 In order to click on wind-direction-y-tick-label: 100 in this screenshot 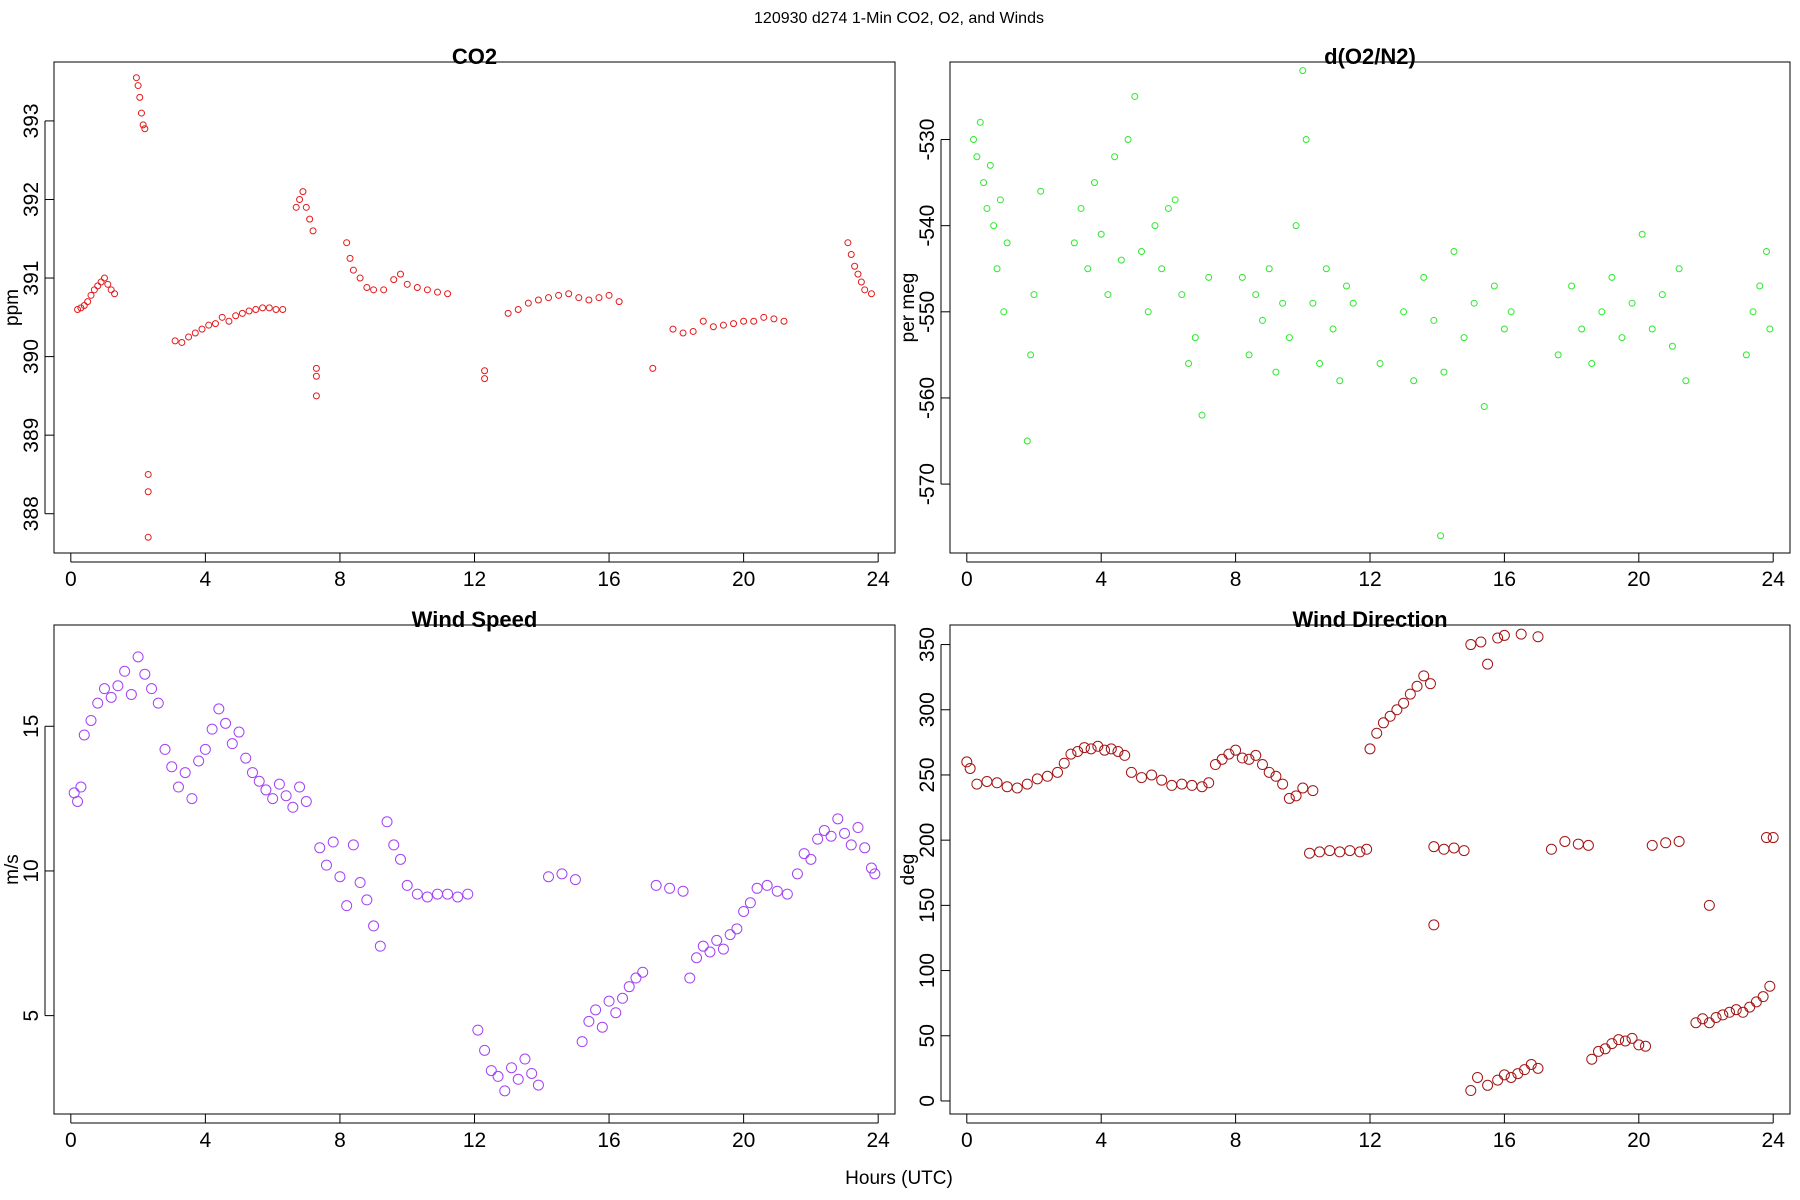, I will do `click(927, 970)`.